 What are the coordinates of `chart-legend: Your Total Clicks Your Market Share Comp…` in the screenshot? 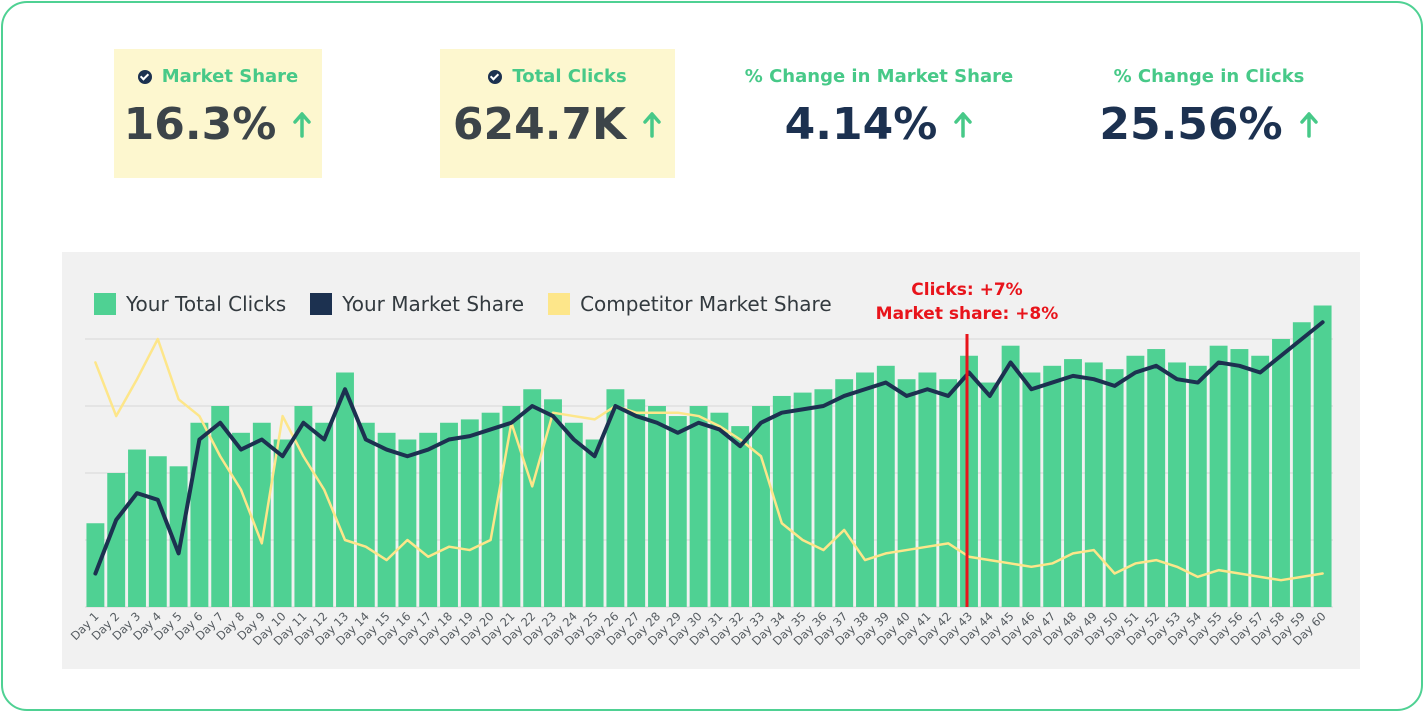 It's located at (475, 304).